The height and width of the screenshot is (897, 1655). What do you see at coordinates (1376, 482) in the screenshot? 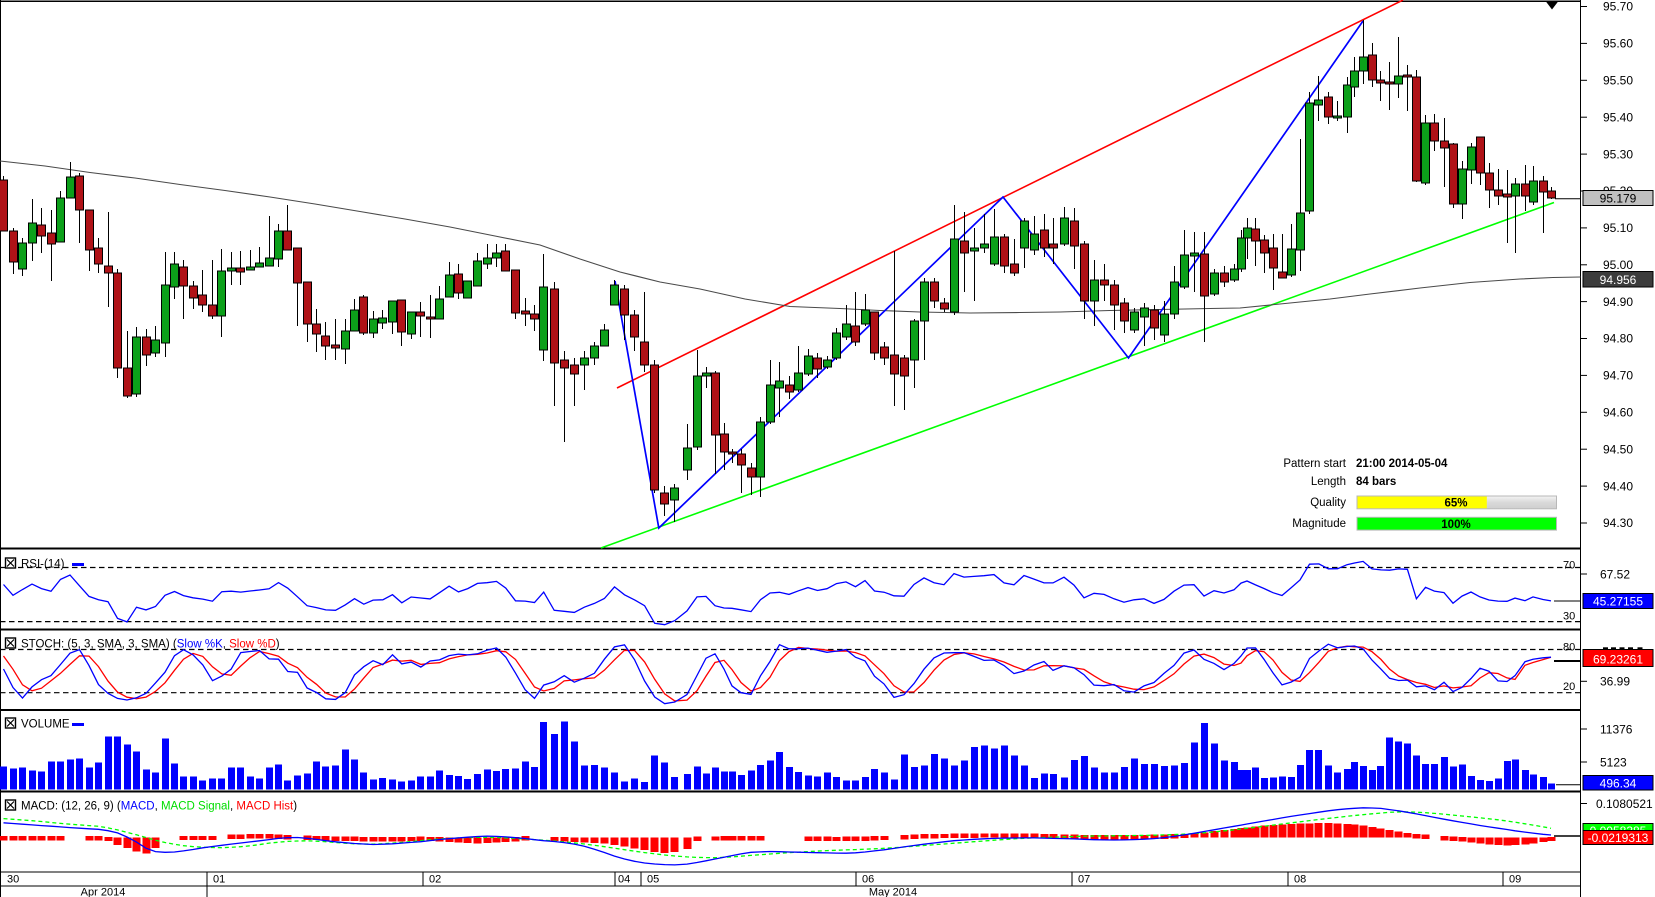
I see `svg-text: 84 bars` at bounding box center [1376, 482].